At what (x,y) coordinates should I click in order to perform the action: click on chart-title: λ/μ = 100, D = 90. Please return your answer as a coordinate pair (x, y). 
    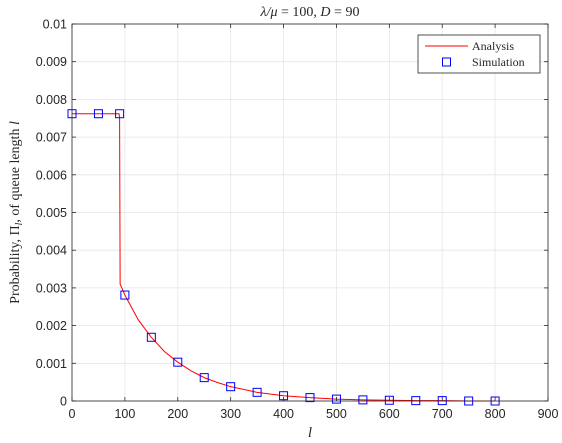
    Looking at the image, I should click on (310, 12).